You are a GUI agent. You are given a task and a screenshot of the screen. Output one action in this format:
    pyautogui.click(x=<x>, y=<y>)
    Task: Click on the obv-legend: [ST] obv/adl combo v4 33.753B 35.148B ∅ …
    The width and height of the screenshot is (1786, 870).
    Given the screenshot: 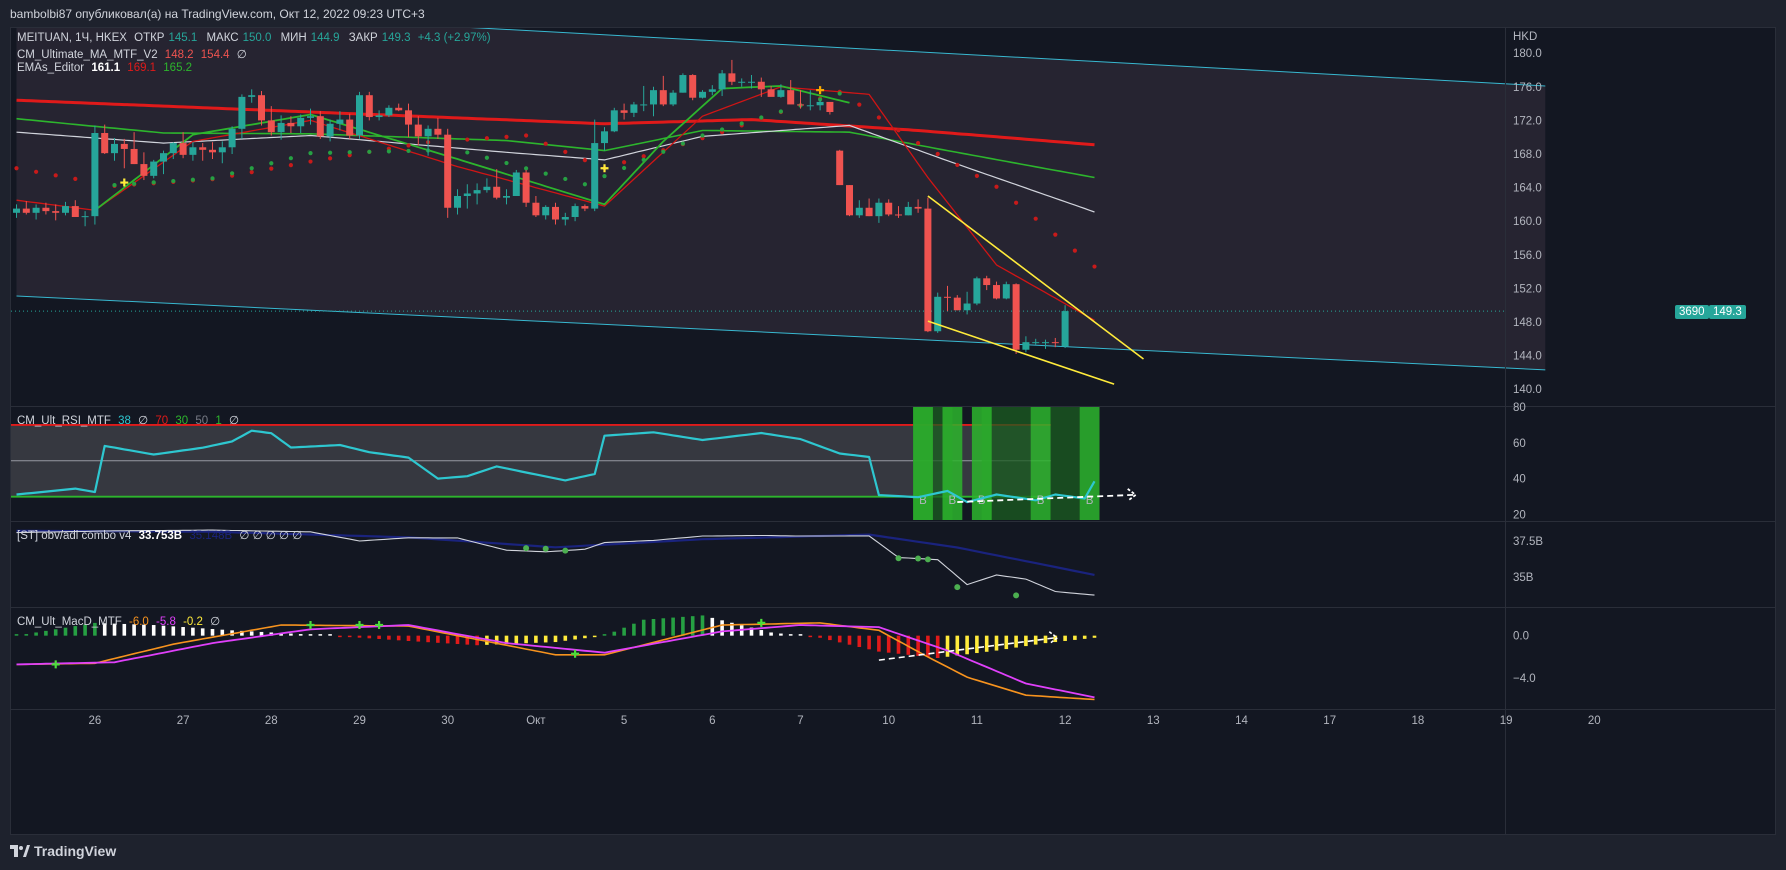 What is the action you would take?
    pyautogui.click(x=161, y=535)
    